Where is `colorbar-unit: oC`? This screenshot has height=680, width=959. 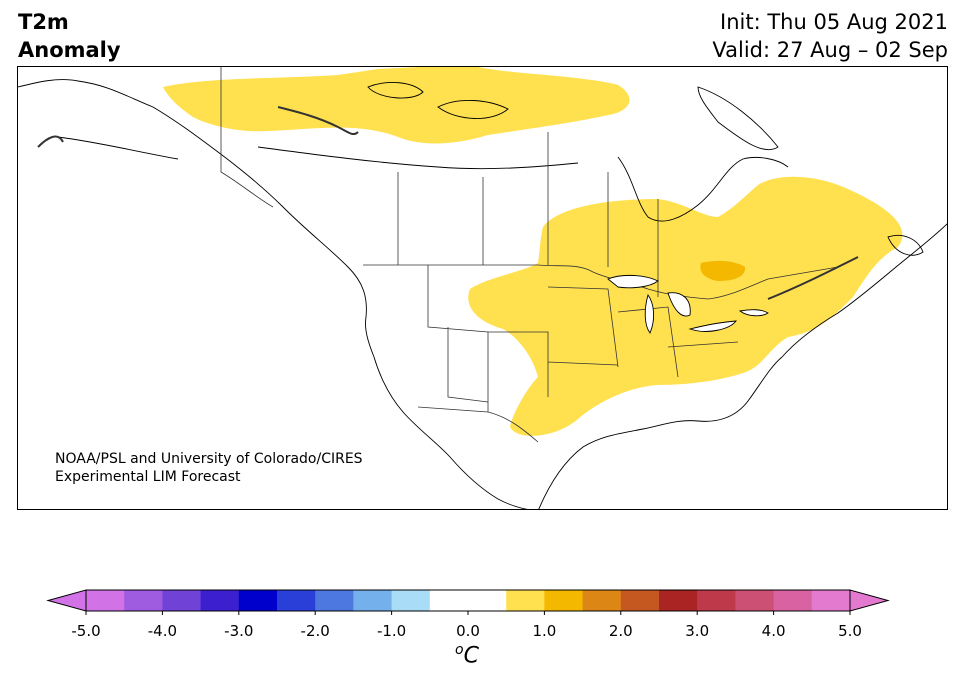 colorbar-unit: oC is located at coordinates (467, 655).